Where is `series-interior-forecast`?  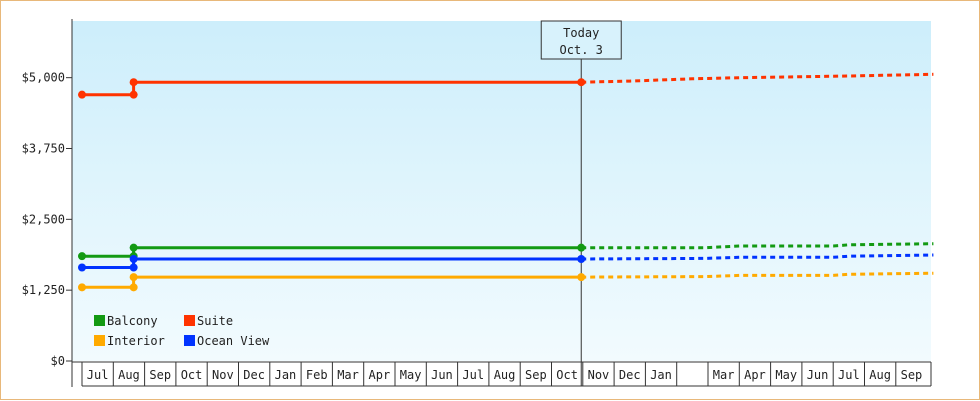 series-interior-forecast is located at coordinates (757, 275).